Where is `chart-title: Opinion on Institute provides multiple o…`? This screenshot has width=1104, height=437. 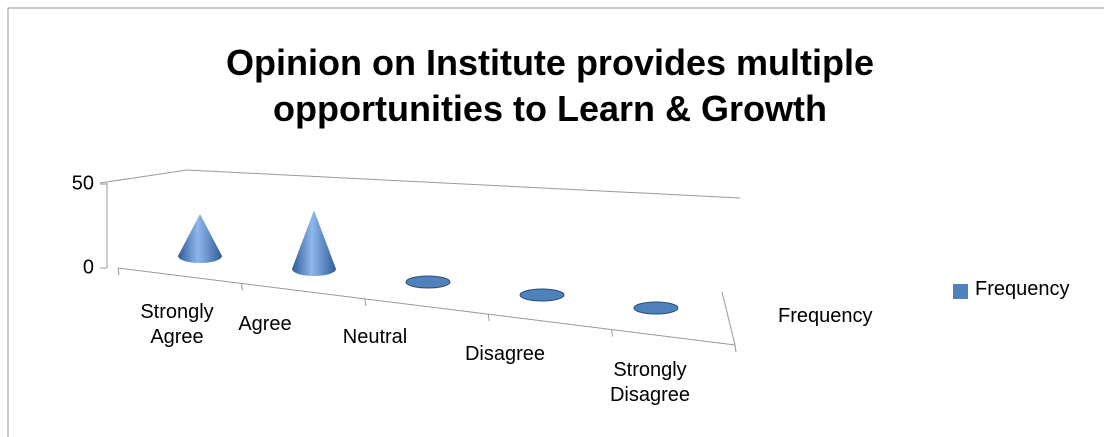 chart-title: Opinion on Institute provides multiple o… is located at coordinates (550, 85).